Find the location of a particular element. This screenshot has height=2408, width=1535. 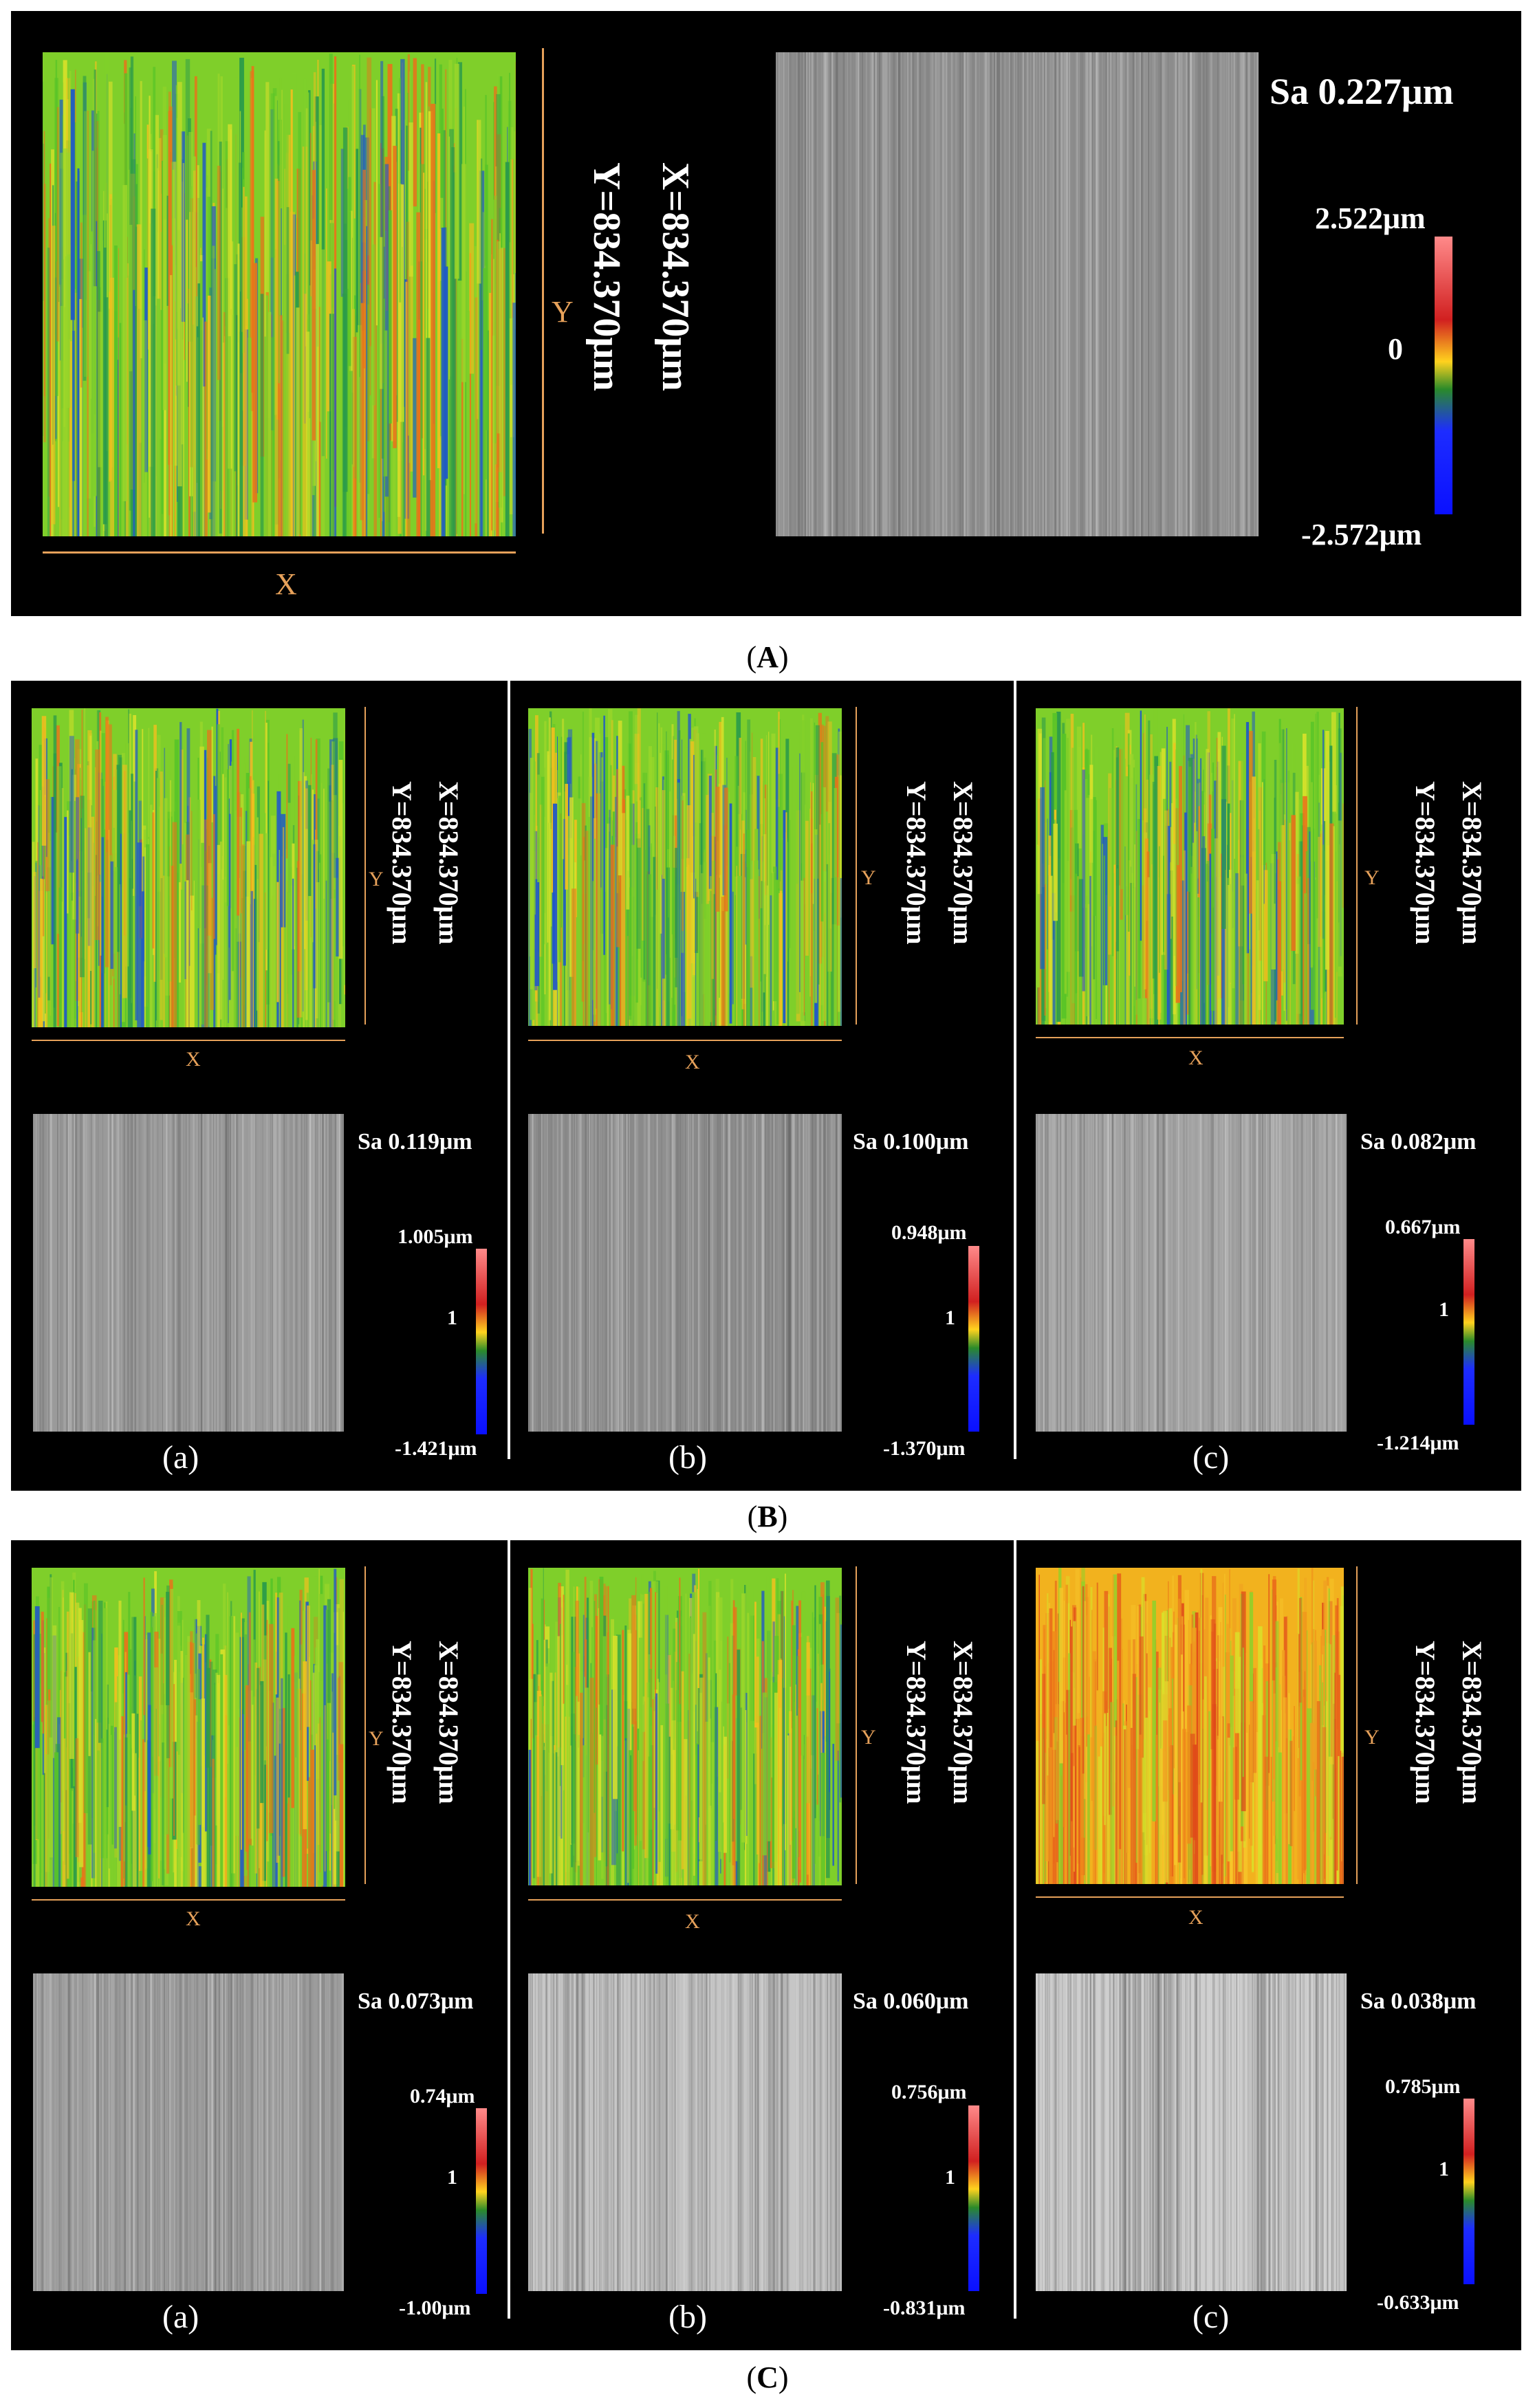

panel-a-dimension-y: Y=834.370μm is located at coordinates (606, 276).